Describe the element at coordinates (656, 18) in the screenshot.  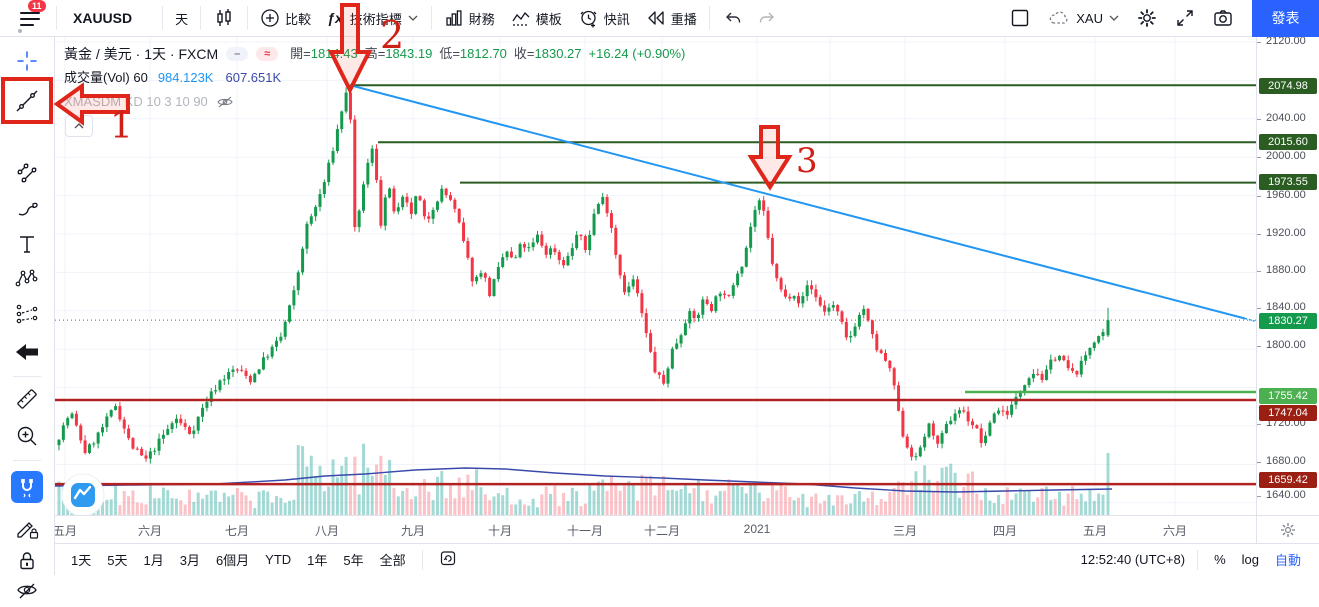
I see `rewind-icon` at that location.